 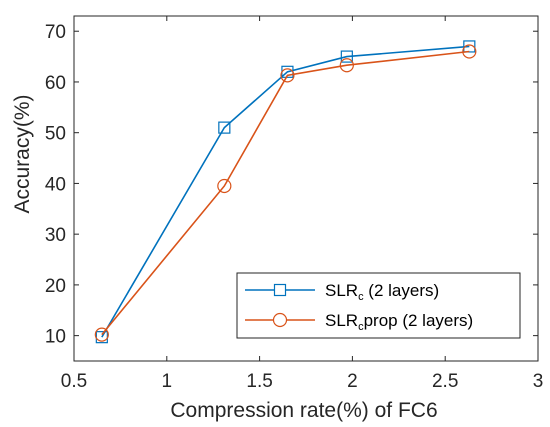 I want to click on y-tick-label: 20, so click(x=55, y=286).